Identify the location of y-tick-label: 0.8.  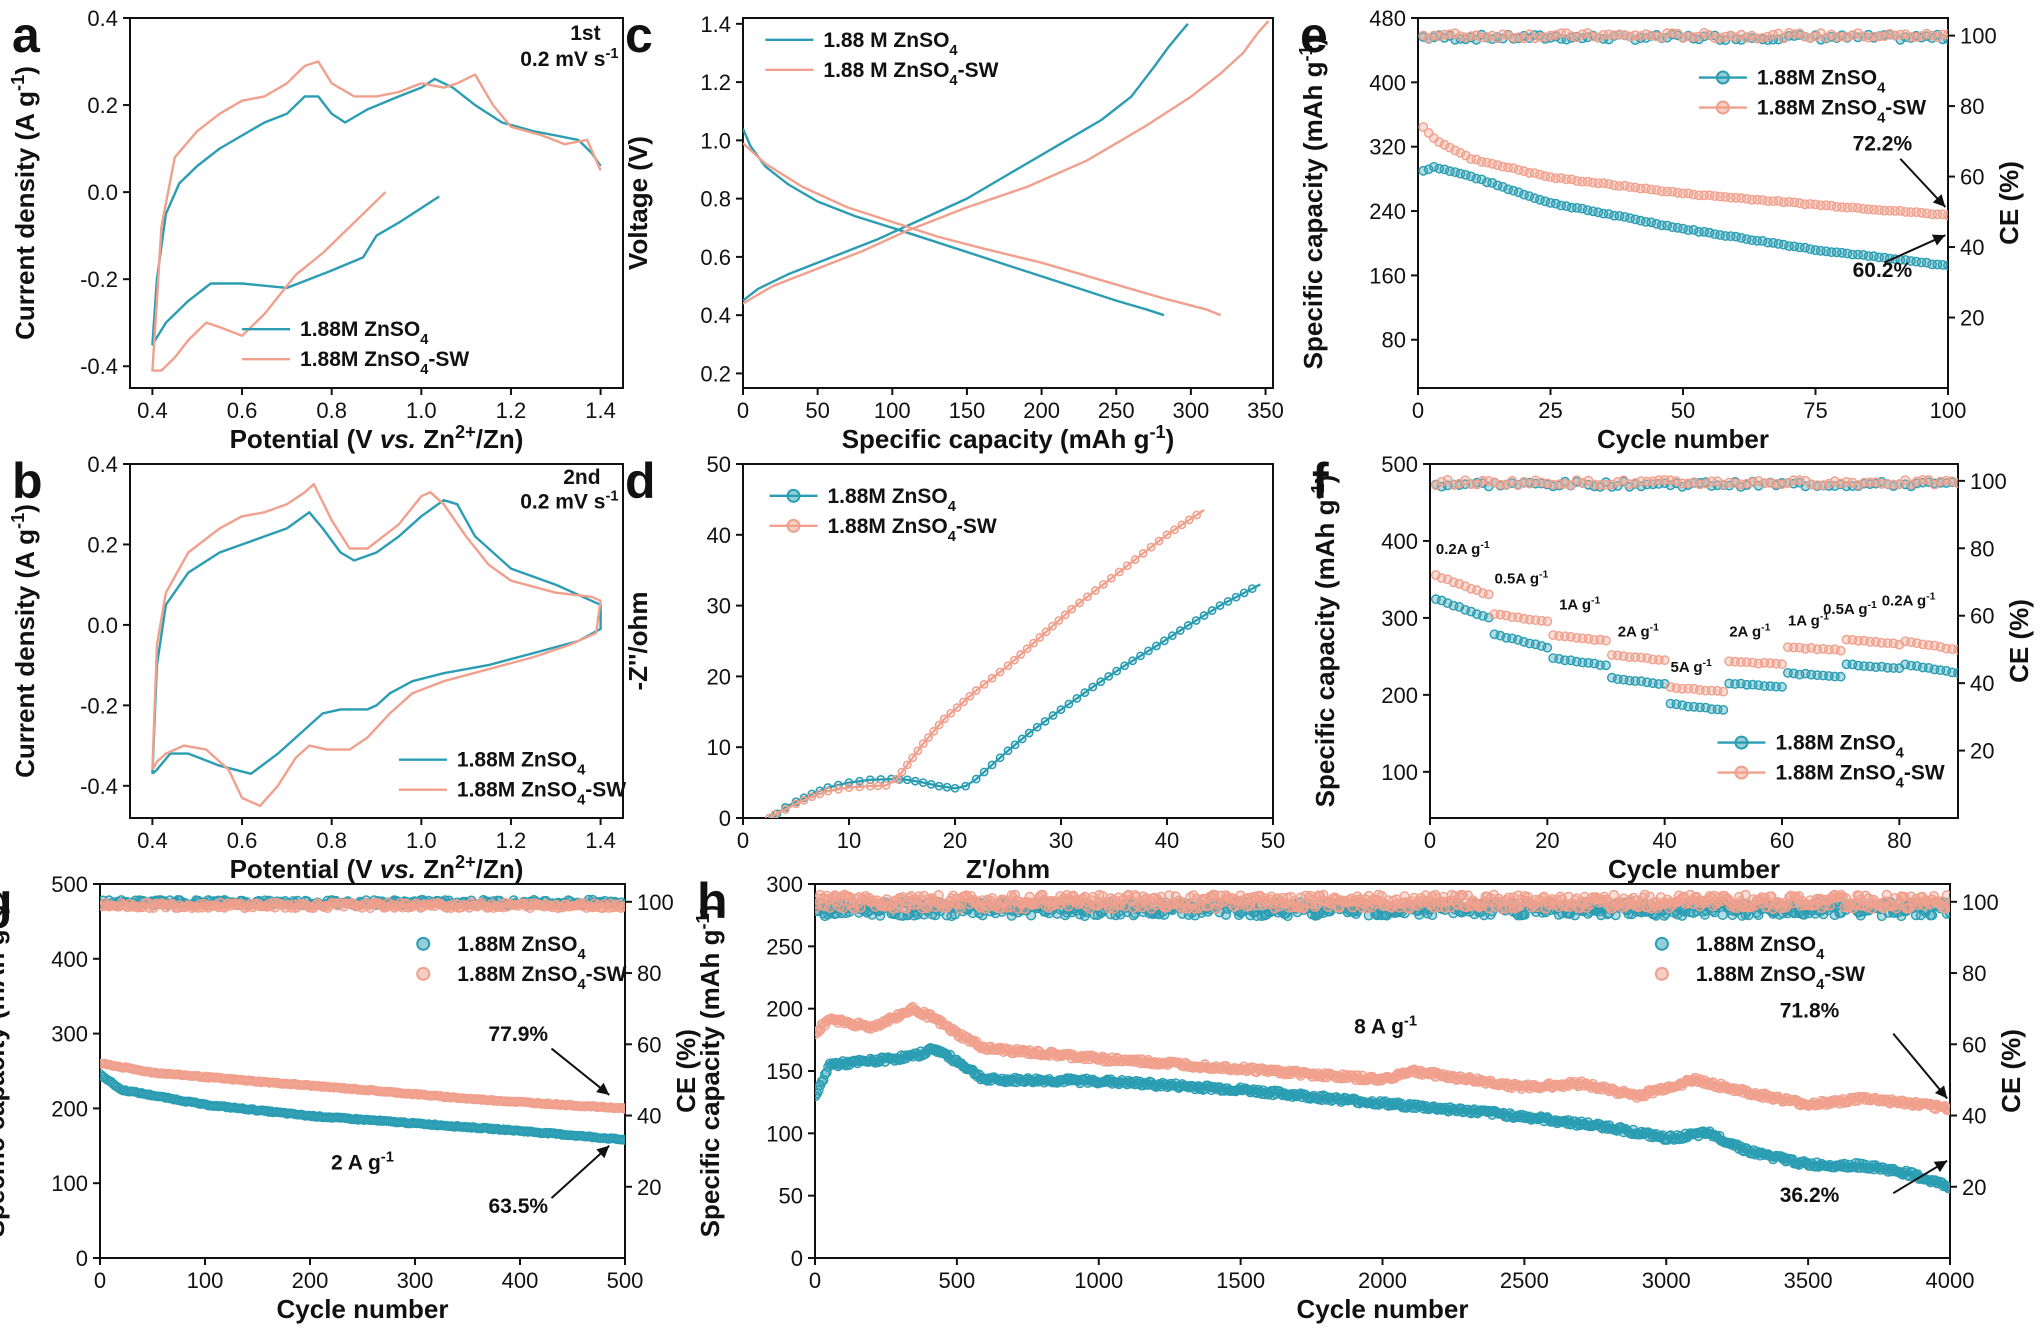
(715, 199).